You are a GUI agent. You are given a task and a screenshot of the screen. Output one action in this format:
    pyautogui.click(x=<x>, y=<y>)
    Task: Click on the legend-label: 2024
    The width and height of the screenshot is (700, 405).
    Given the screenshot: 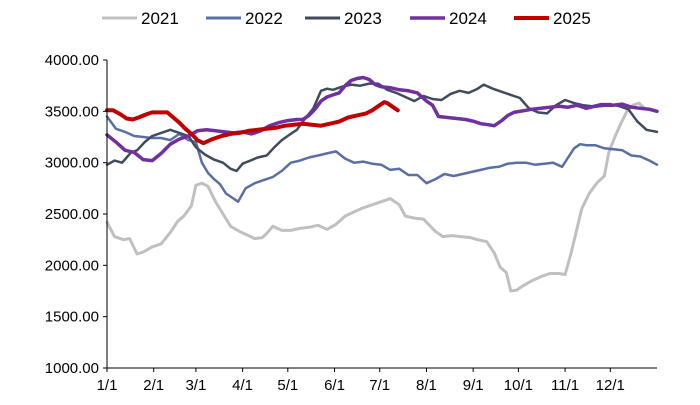 What is the action you would take?
    pyautogui.click(x=468, y=18)
    